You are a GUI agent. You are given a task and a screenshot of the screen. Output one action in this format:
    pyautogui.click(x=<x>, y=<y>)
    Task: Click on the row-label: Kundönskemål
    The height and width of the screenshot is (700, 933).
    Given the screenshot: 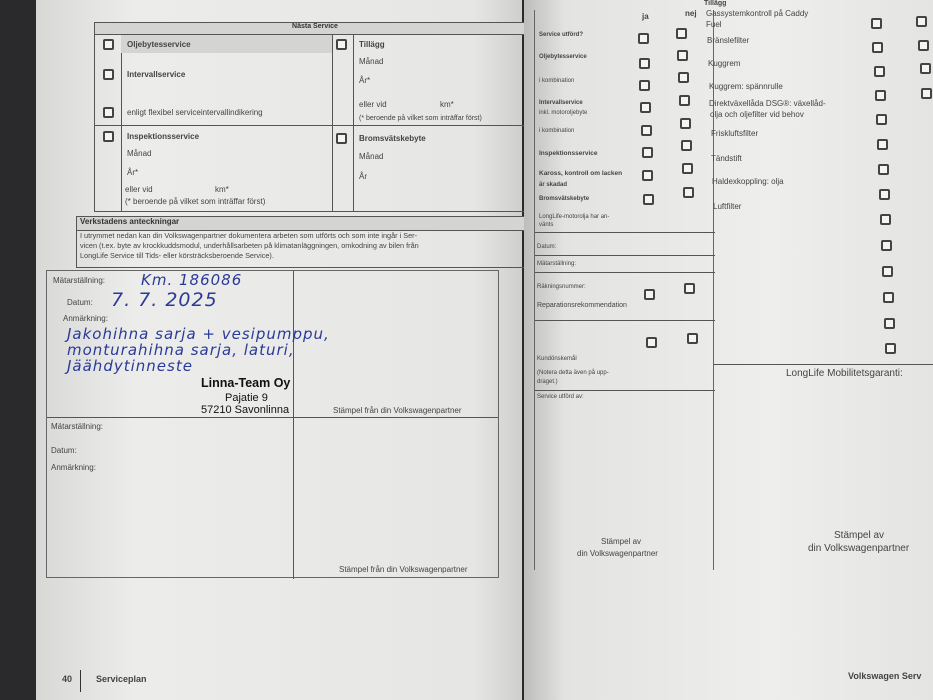 What is the action you would take?
    pyautogui.click(x=557, y=359)
    